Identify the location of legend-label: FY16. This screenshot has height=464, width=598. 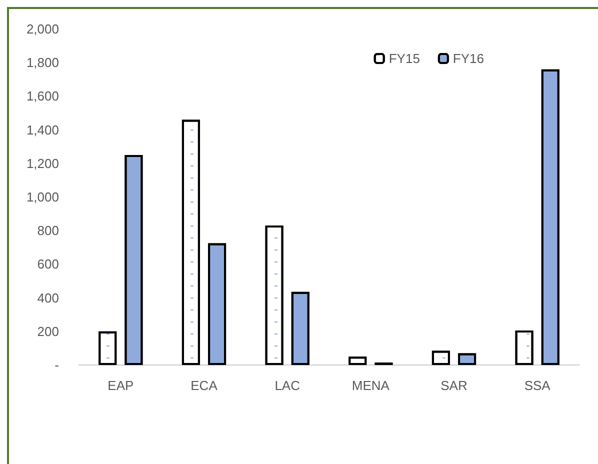
(468, 58).